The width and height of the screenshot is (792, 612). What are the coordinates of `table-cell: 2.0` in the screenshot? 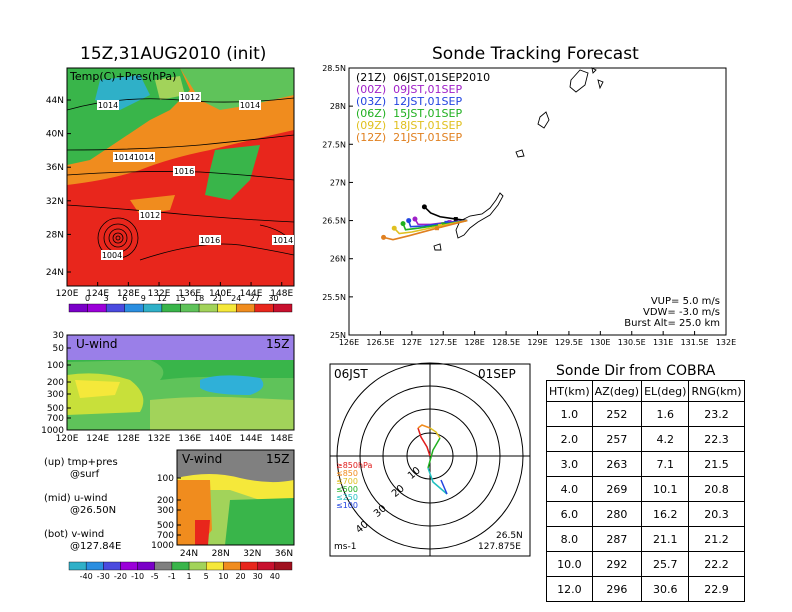 It's located at (569, 439).